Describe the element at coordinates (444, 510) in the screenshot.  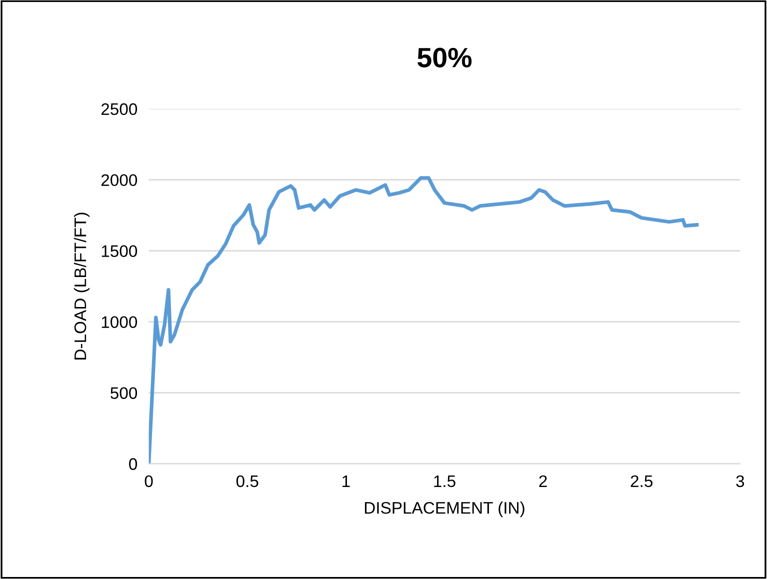
I see `x-axis-title: DISPLACEMENT (IN)` at that location.